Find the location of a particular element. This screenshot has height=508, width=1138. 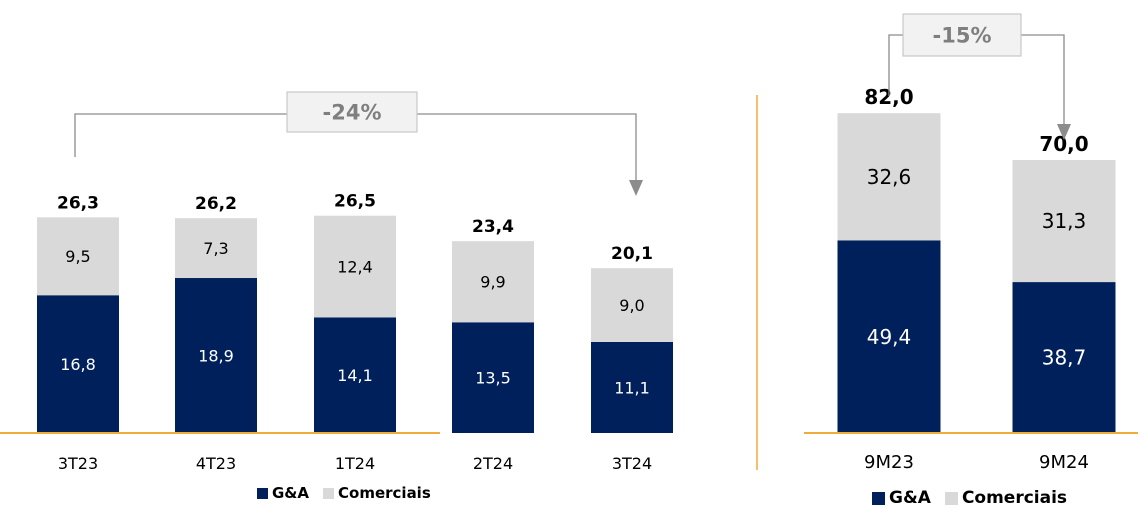

data-label-comerciais: 32,6 is located at coordinates (889, 177).